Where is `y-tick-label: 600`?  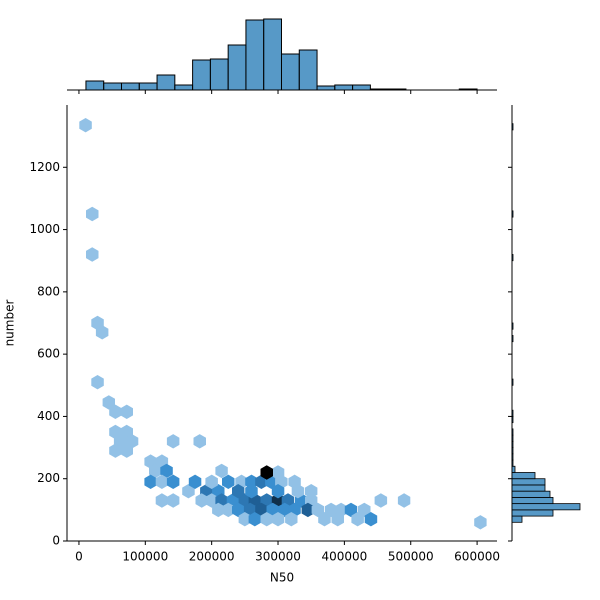
y-tick-label: 600 is located at coordinates (48, 354).